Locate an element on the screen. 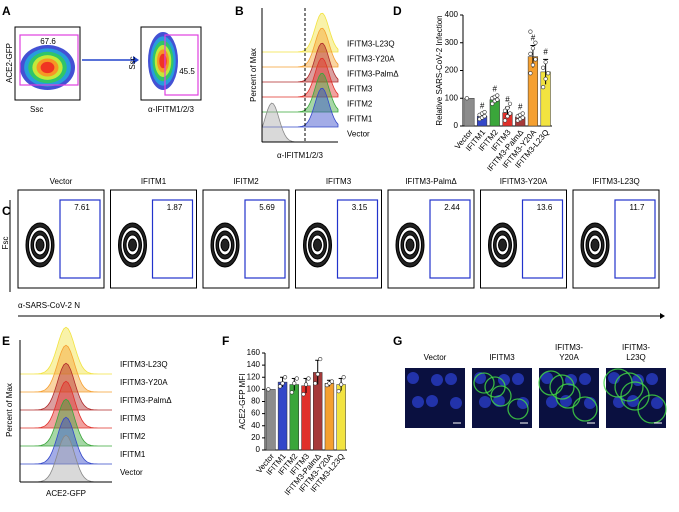  plot-title: IFITM2 is located at coordinates (246, 181).